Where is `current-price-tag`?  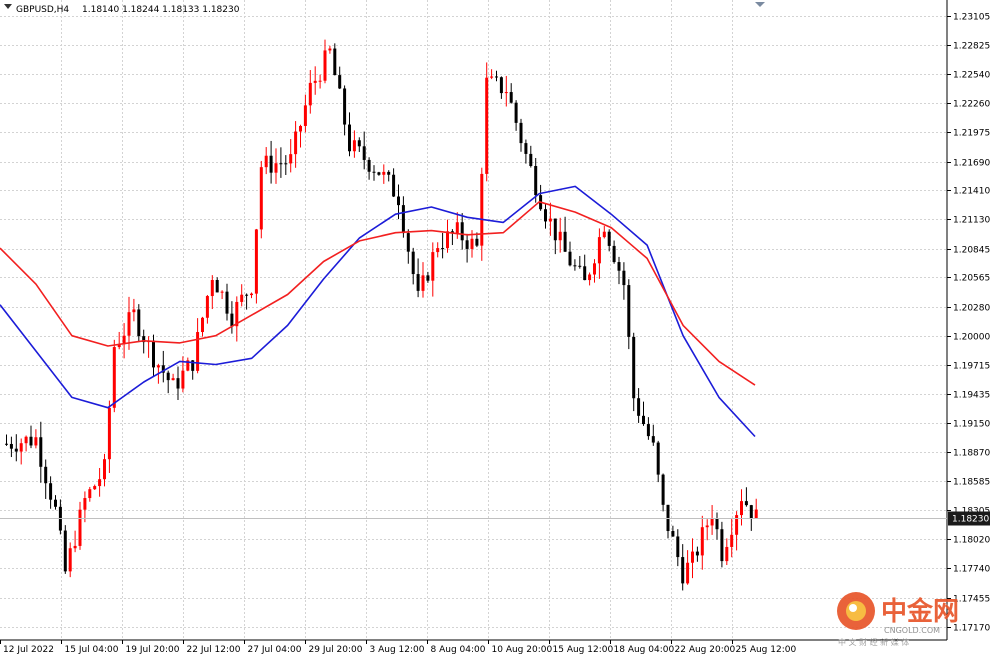
current-price-tag is located at coordinates (969, 518).